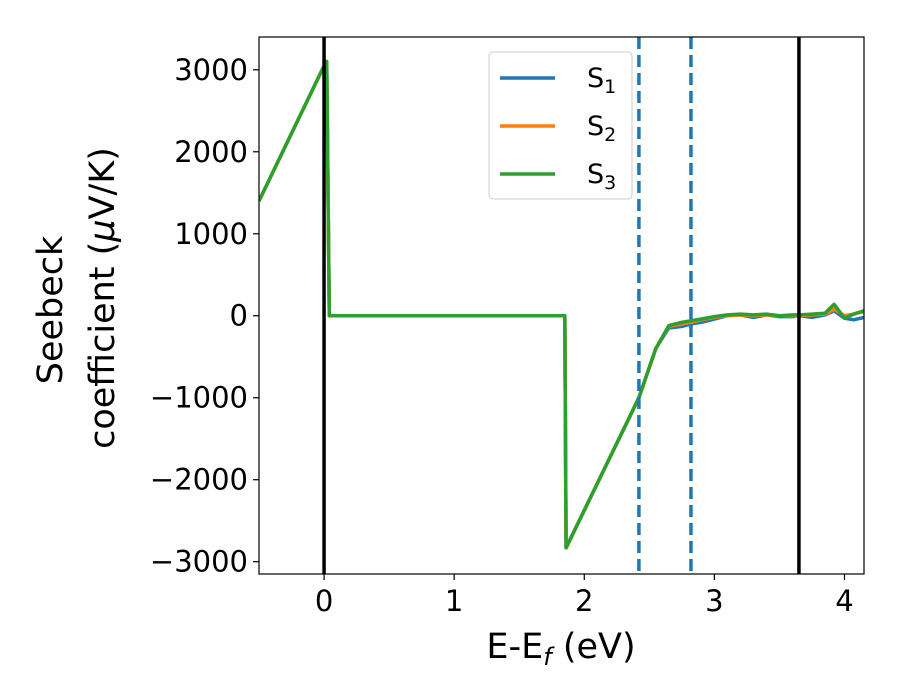 This screenshot has width=900, height=700. Describe the element at coordinates (199, 480) in the screenshot. I see `y-tick-label-5: −2000` at that location.